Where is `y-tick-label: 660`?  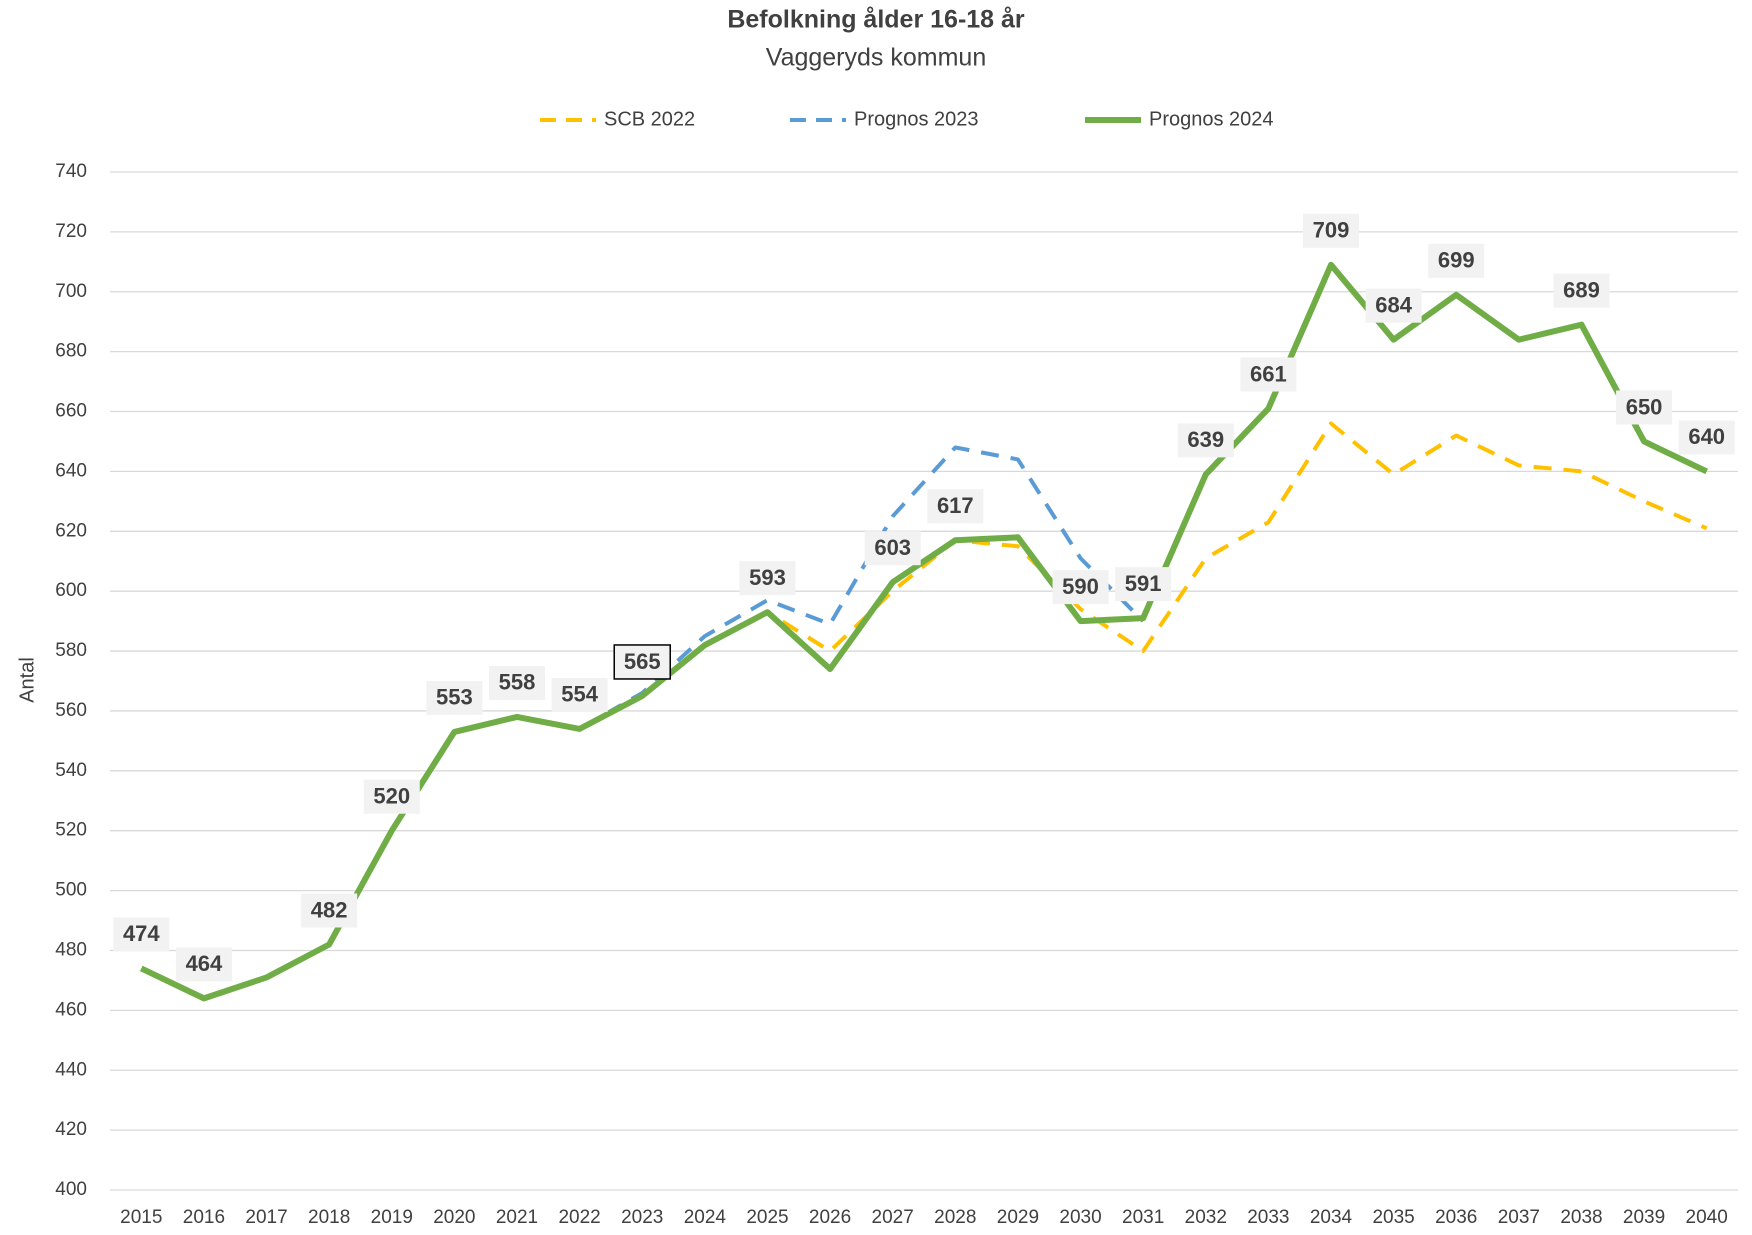 y-tick-label: 660 is located at coordinates (71, 411).